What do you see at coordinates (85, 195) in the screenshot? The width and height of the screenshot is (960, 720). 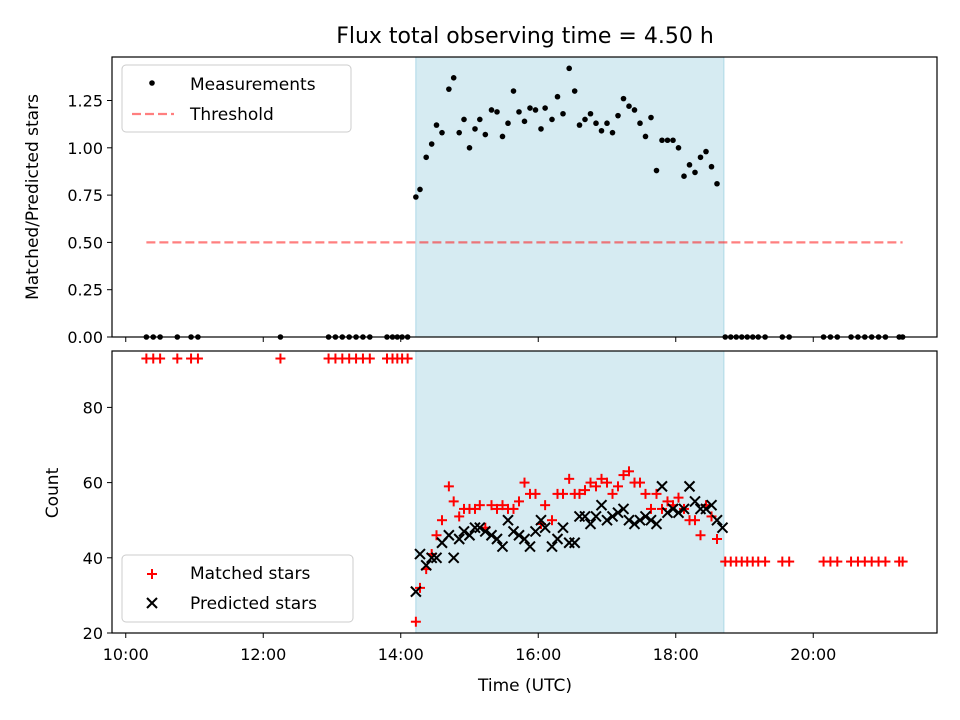 I see `y-tick-label: 0.75` at bounding box center [85, 195].